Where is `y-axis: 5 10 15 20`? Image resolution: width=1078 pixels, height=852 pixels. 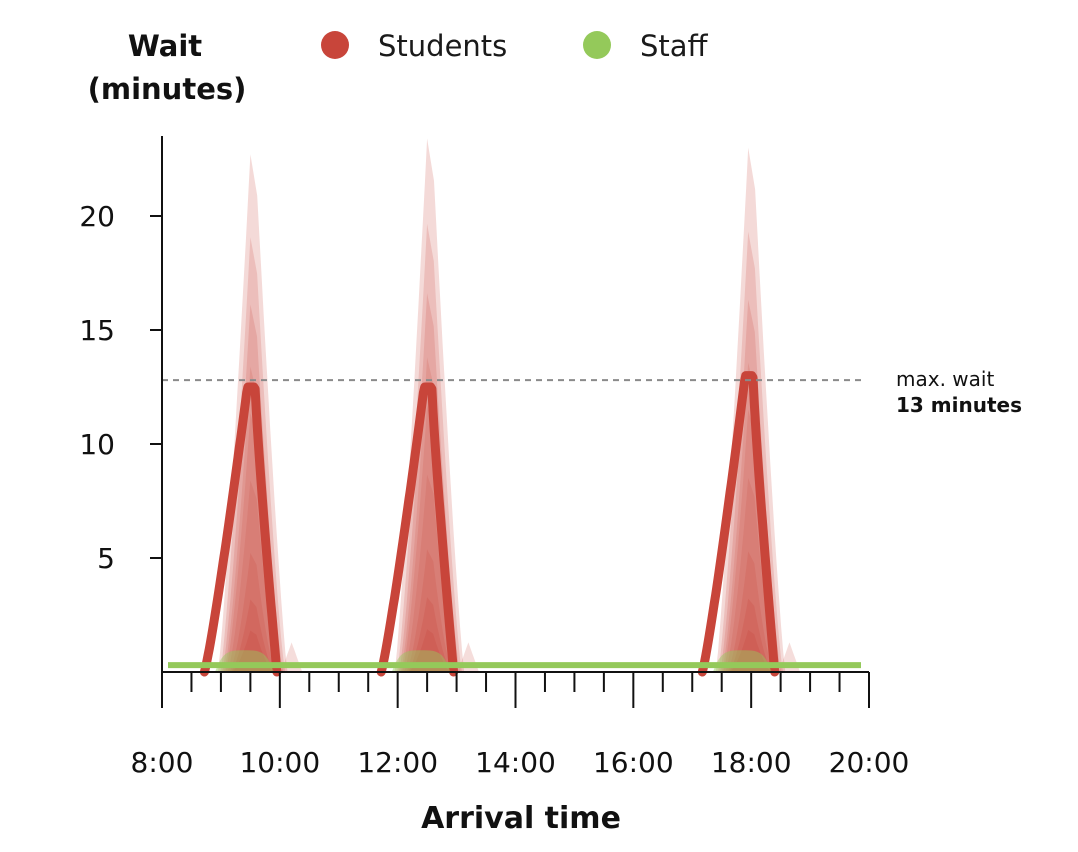
y-axis: 5 10 15 20 is located at coordinates (121, 404).